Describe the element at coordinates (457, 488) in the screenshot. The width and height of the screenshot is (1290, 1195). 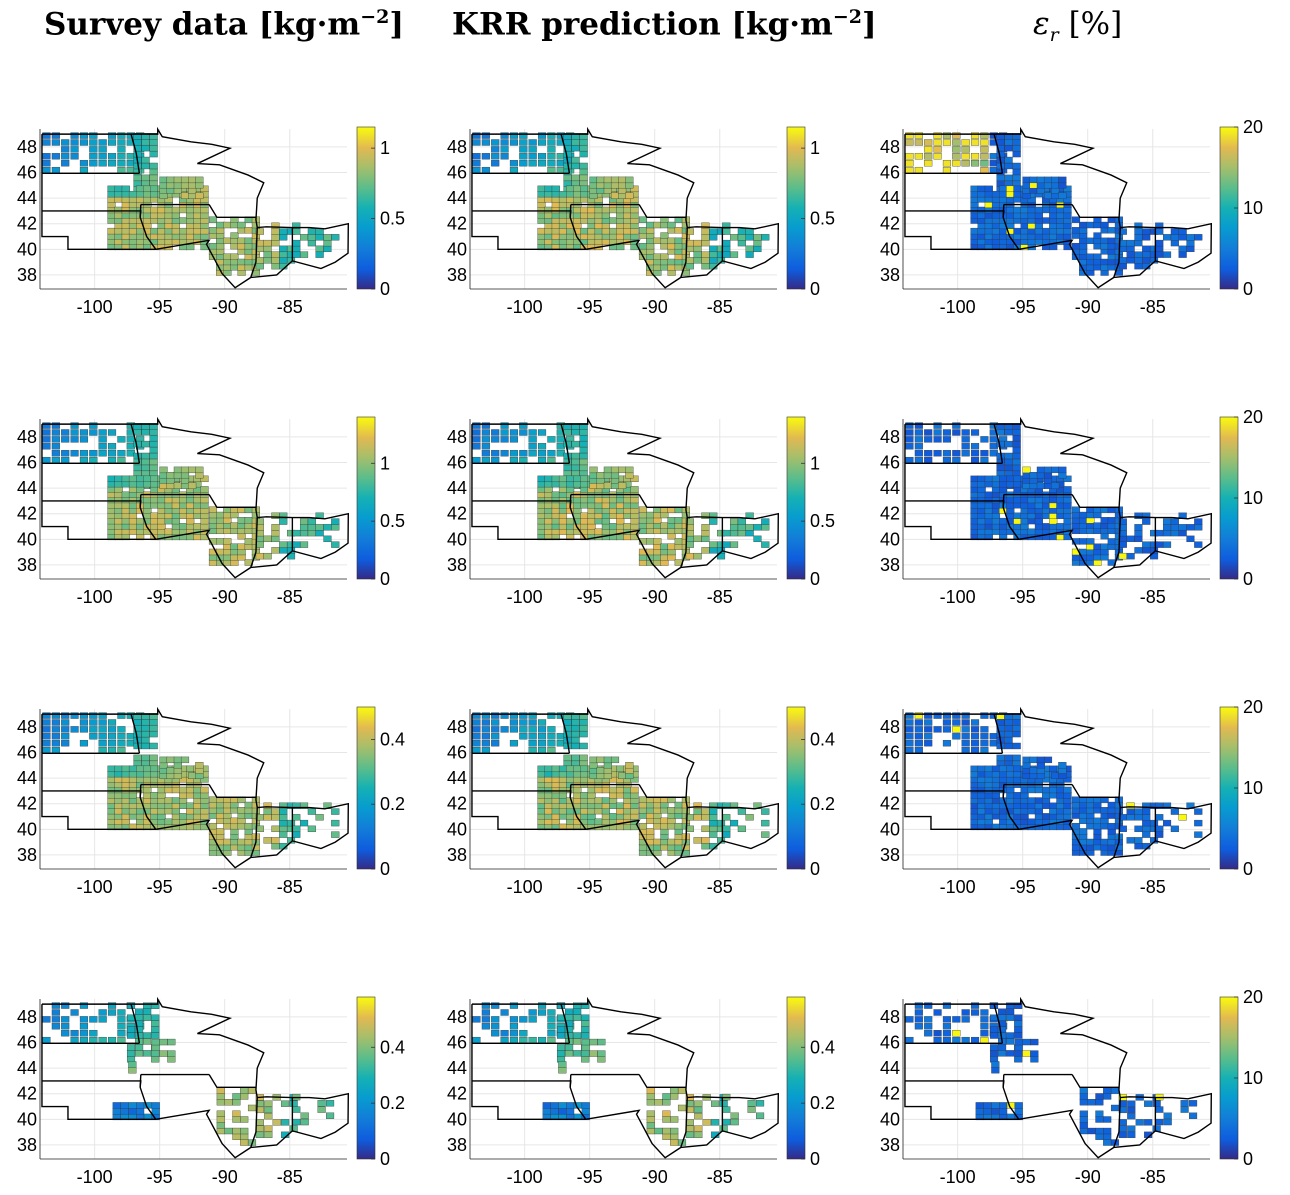
I see `y-tick-label: 44` at that location.